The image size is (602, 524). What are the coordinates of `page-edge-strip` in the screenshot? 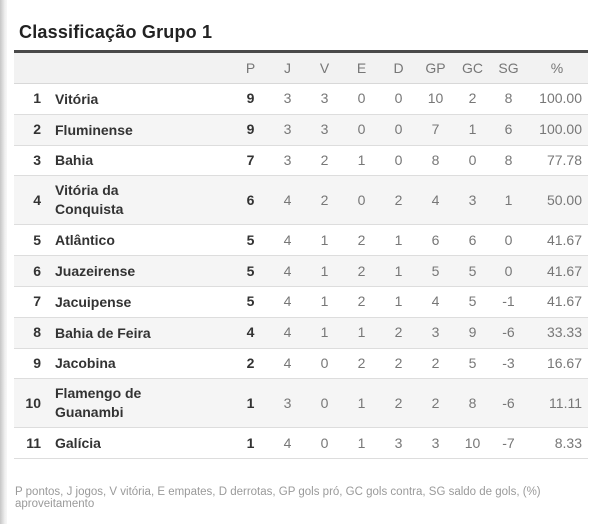 It's located at (3, 262).